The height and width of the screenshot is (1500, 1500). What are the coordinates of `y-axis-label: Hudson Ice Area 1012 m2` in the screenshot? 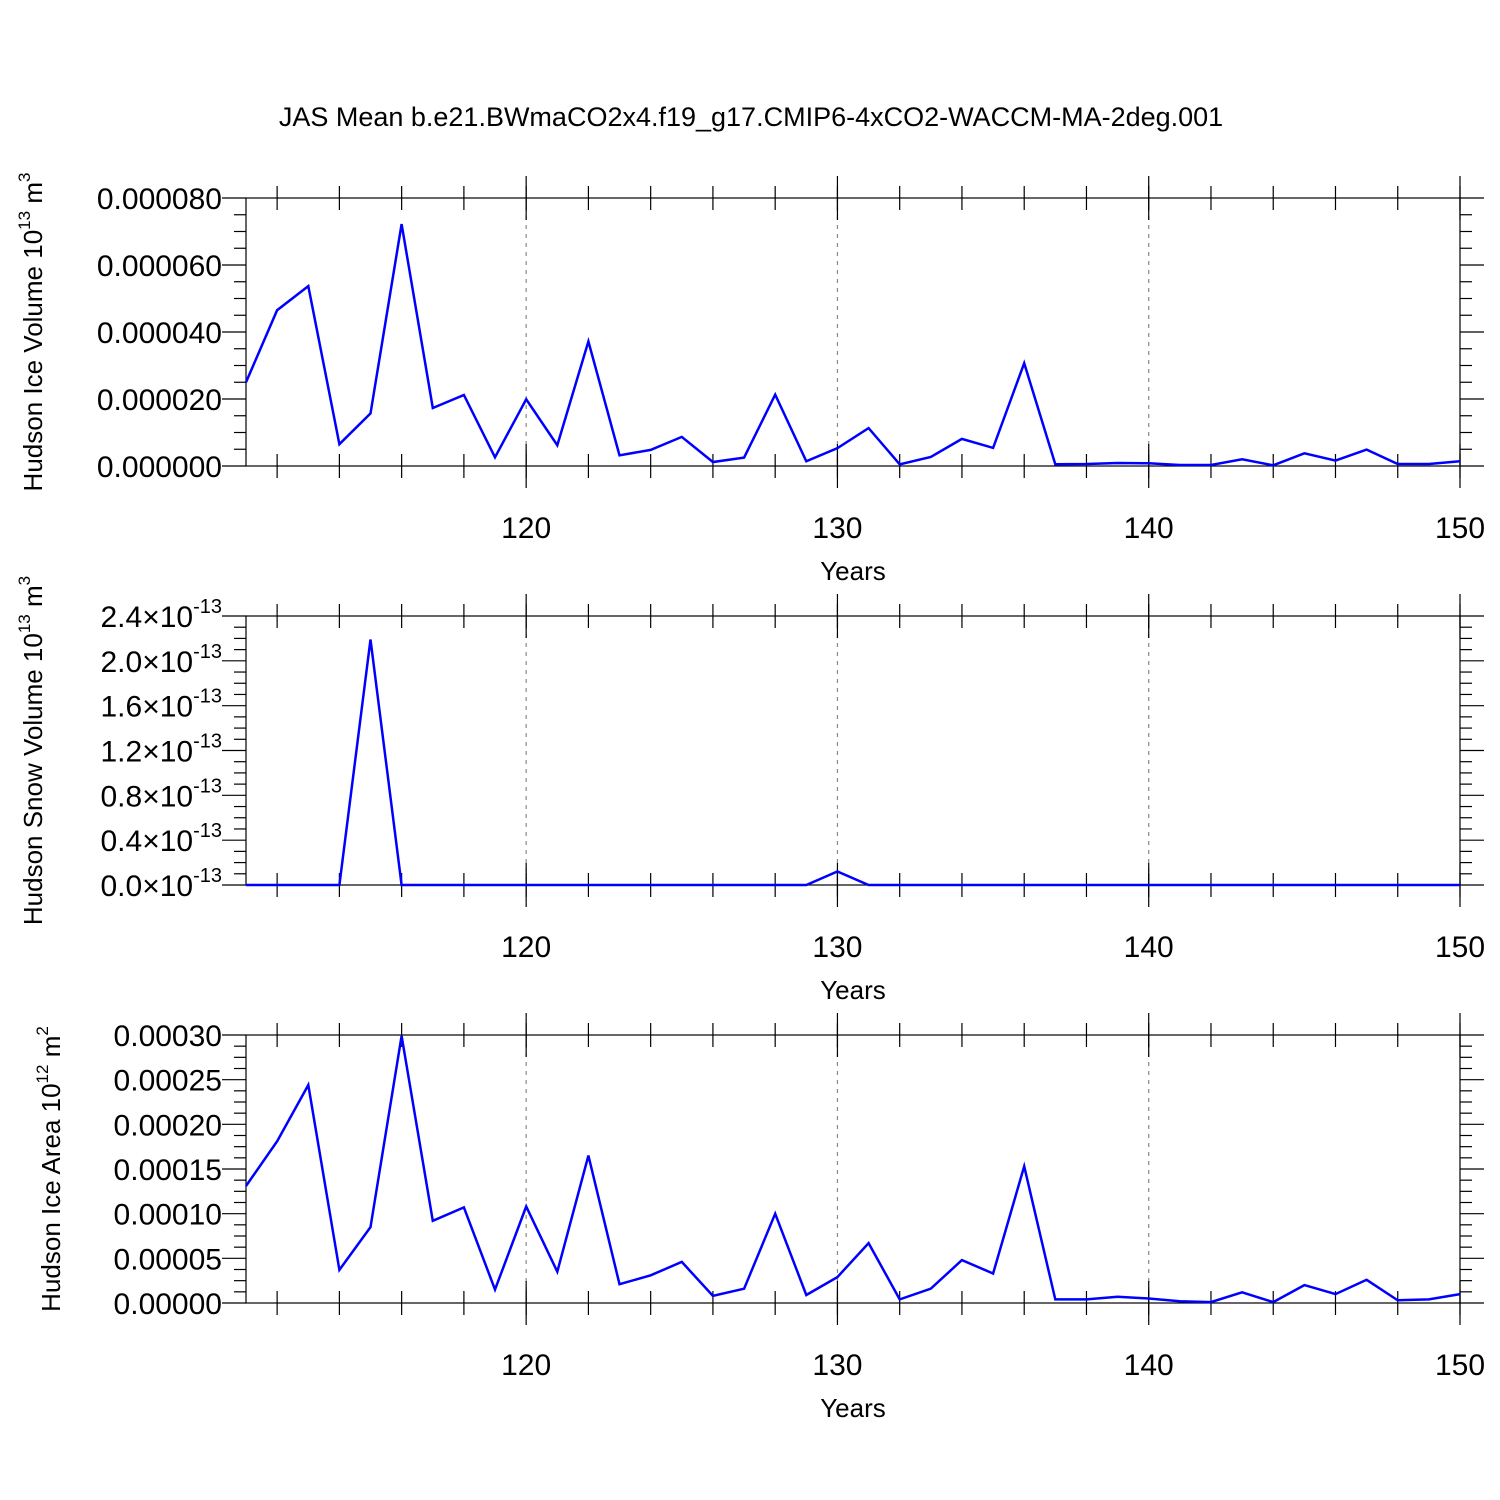 It's located at (49, 1169).